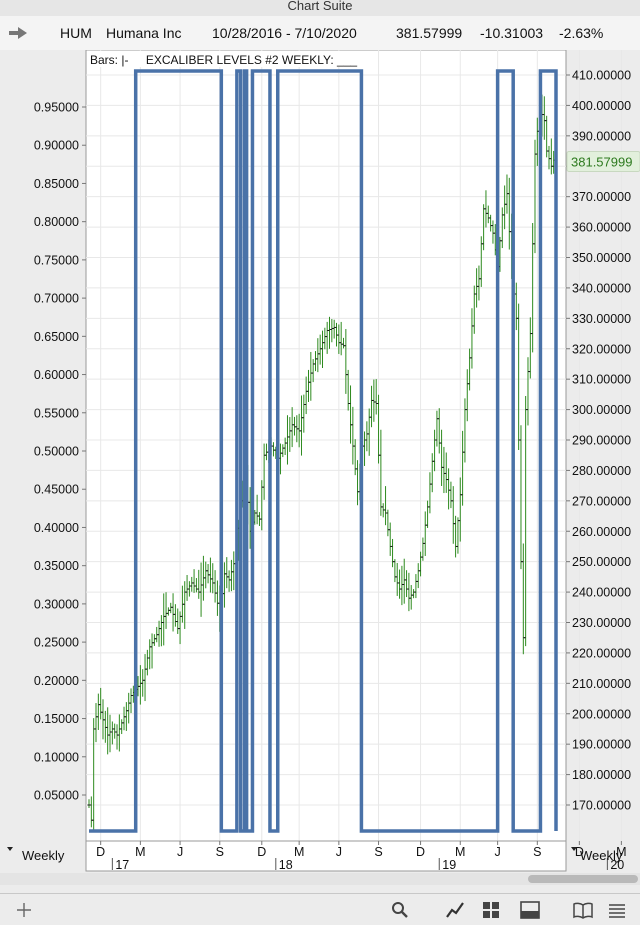 The height and width of the screenshot is (925, 640). Describe the element at coordinates (530, 910) in the screenshot. I see `panel-icon` at that location.